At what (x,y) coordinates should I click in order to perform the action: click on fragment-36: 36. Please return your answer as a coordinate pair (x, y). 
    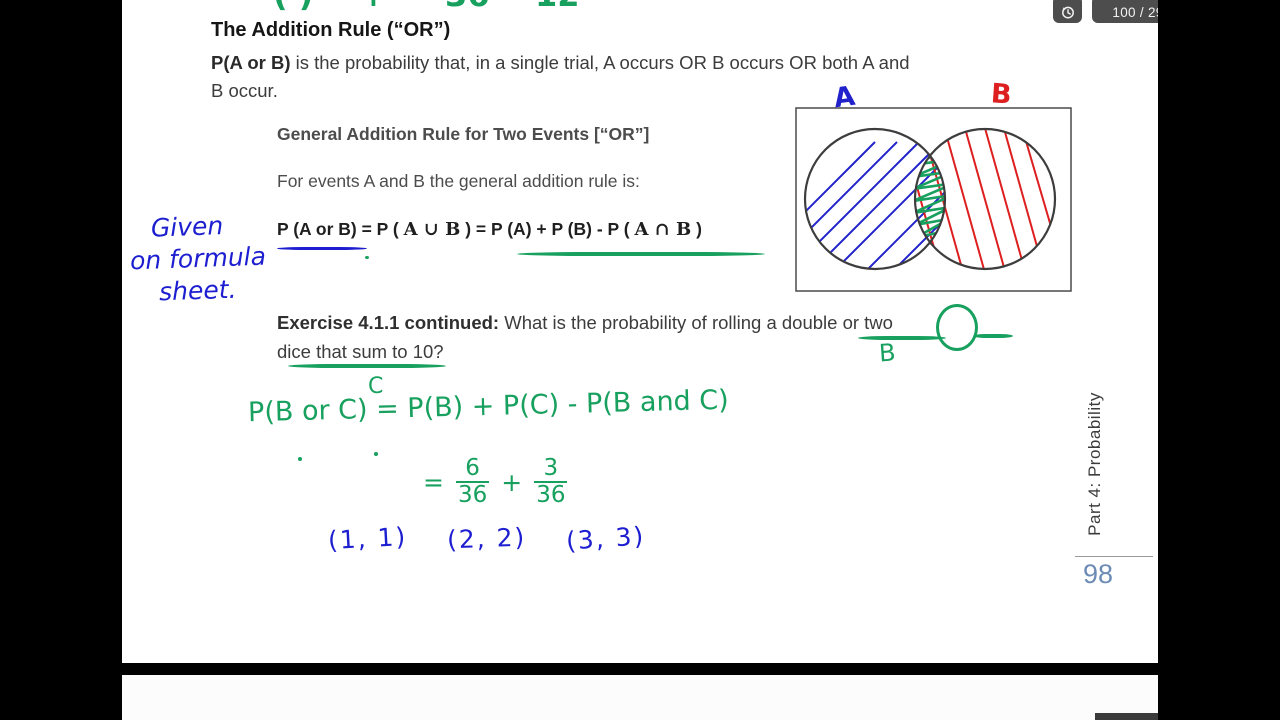
    Looking at the image, I should click on (467, 7).